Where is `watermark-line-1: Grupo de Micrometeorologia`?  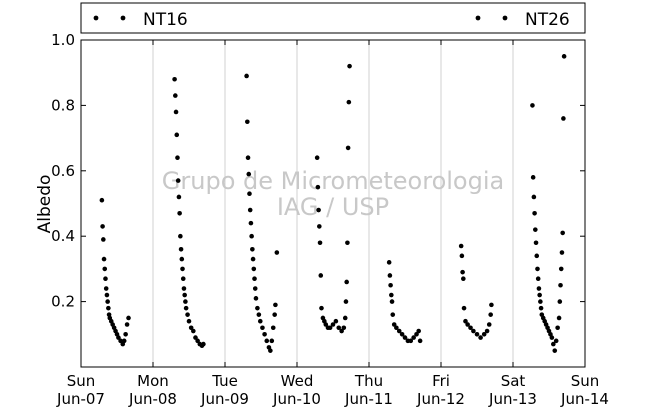
watermark-line-1: Grupo de Micrometeorologia is located at coordinates (333, 181).